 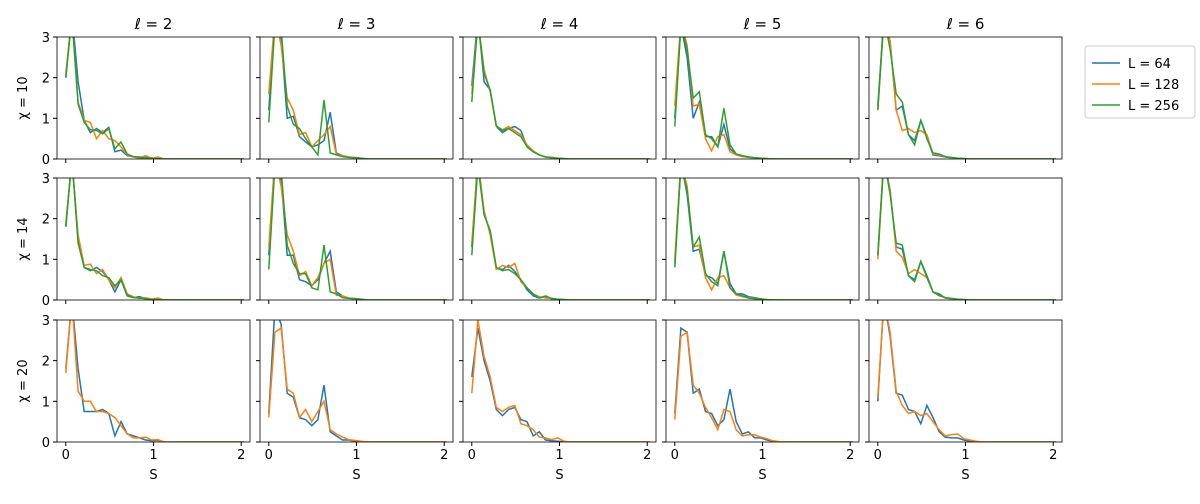 I want to click on row-label: χ = 14, so click(x=23, y=238).